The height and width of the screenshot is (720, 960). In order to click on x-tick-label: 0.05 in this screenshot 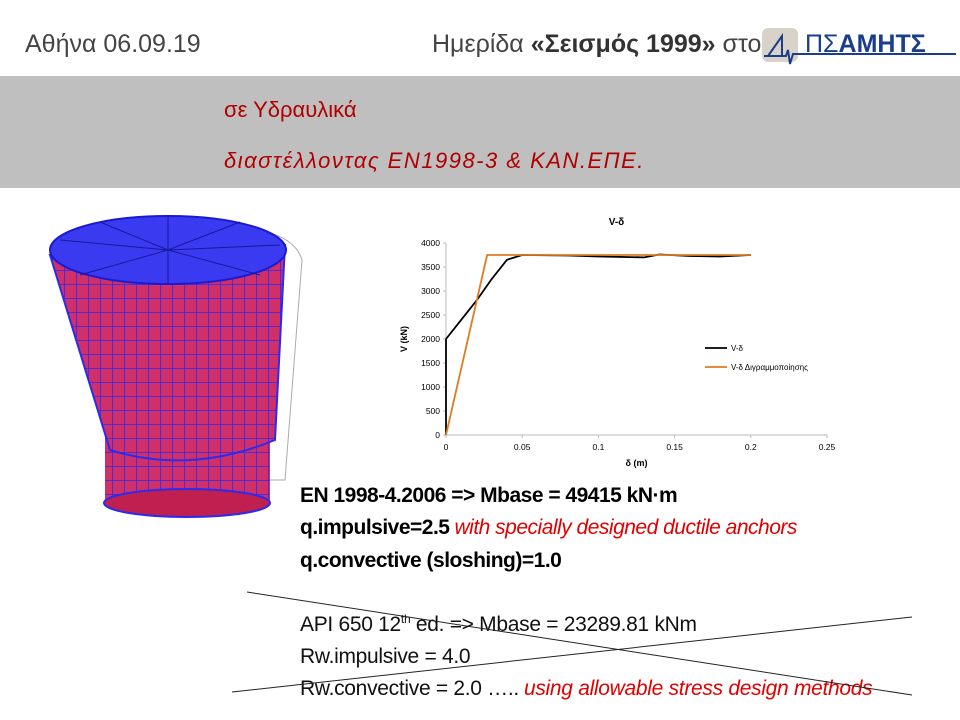, I will do `click(522, 447)`.